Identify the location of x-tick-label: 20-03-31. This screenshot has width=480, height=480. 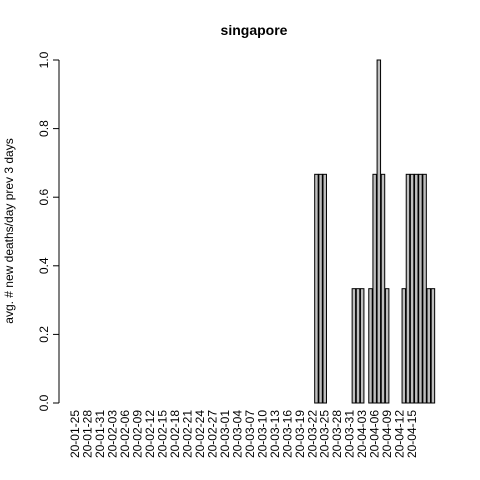
(350, 434).